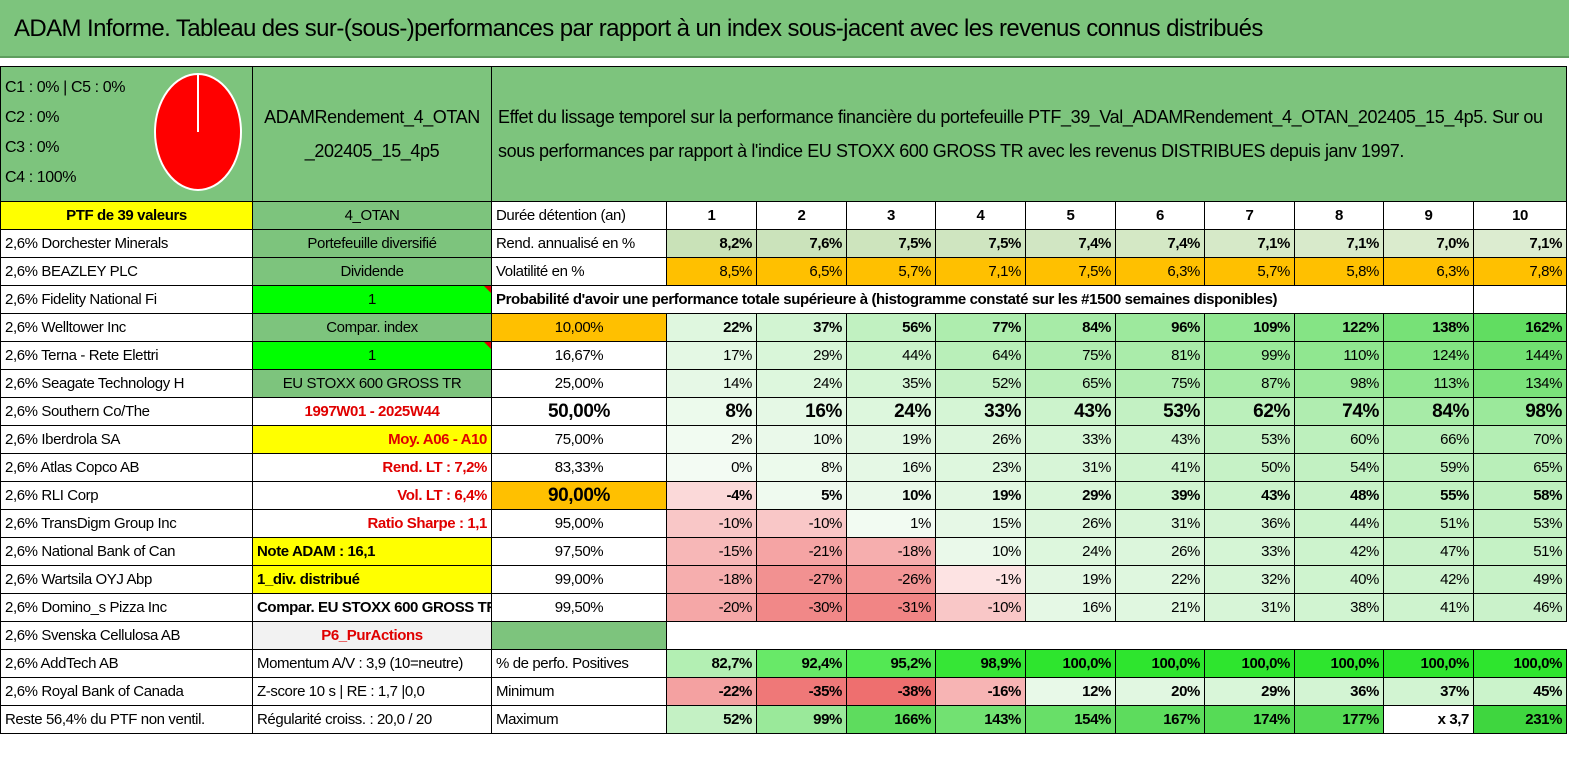  Describe the element at coordinates (1249, 411) in the screenshot. I see `probability-value: 62%` at that location.